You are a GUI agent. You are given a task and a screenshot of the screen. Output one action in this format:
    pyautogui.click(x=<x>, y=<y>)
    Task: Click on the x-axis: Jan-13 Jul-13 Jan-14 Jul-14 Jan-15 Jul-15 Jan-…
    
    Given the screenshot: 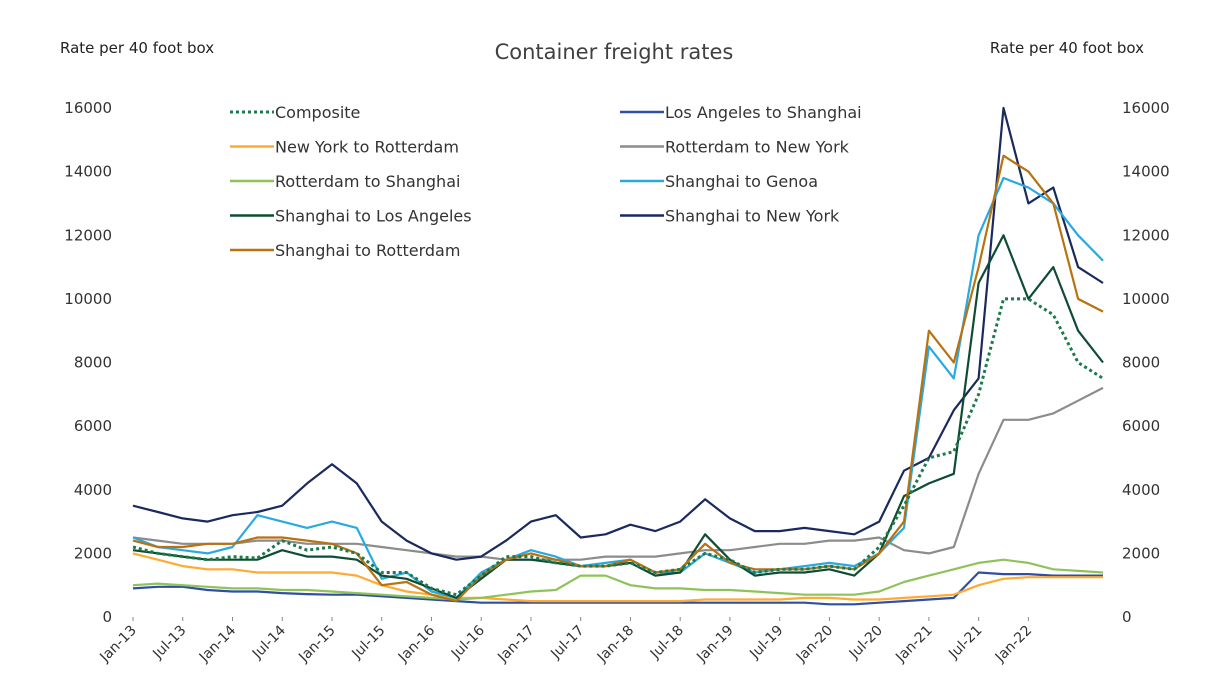 What is the action you would take?
    pyautogui.click(x=565, y=641)
    